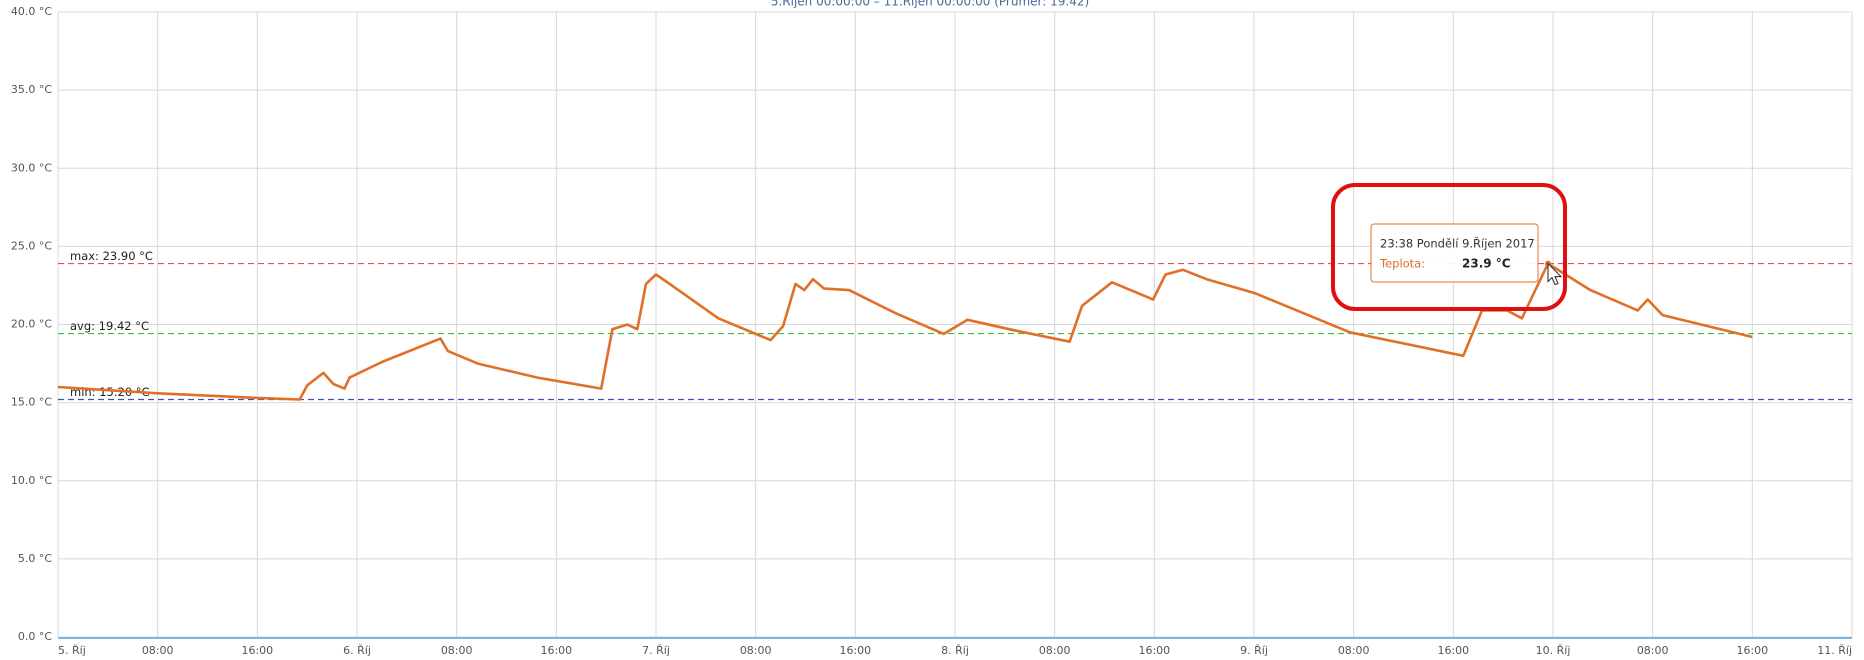 This screenshot has width=1864, height=660. What do you see at coordinates (357, 650) in the screenshot?
I see `x-tick-label: 6. Říj` at bounding box center [357, 650].